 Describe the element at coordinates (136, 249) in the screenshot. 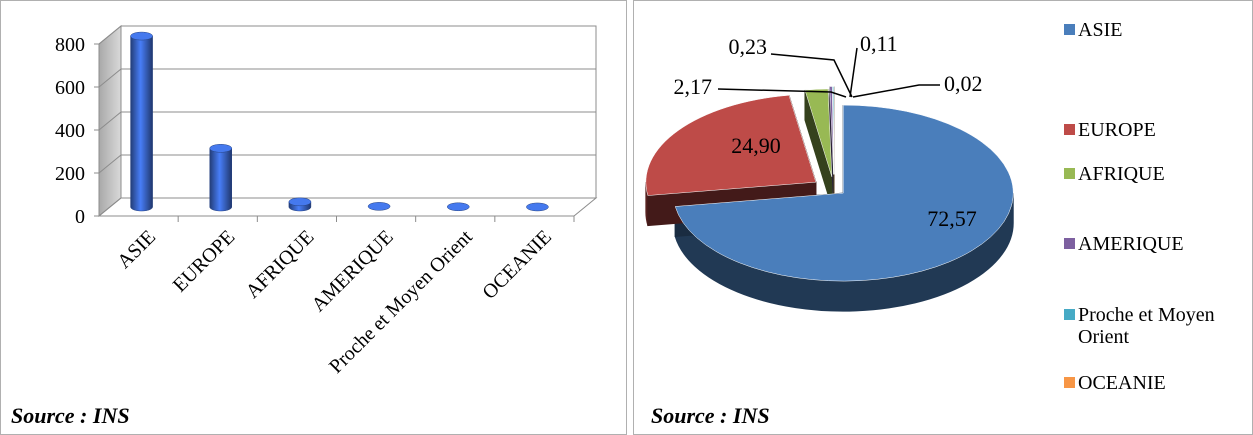

I see `x-tick-label: ASIE` at that location.